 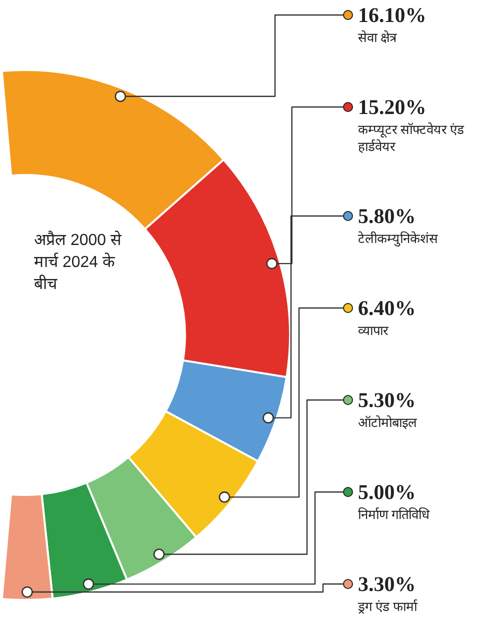 What do you see at coordinates (78, 261) in the screenshot?
I see `text: अप्रैल 2000 से मार्च 2024 के बीच` at bounding box center [78, 261].